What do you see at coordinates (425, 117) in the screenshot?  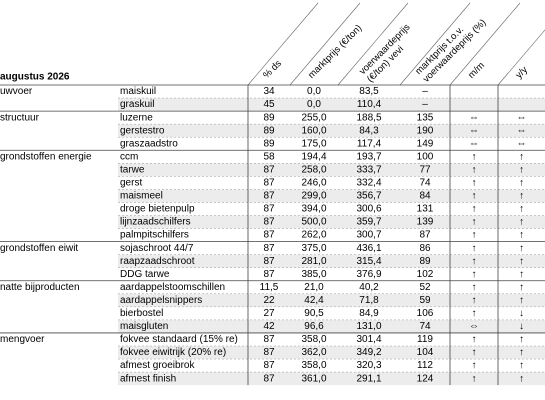 I see `cell: 135` at bounding box center [425, 117].